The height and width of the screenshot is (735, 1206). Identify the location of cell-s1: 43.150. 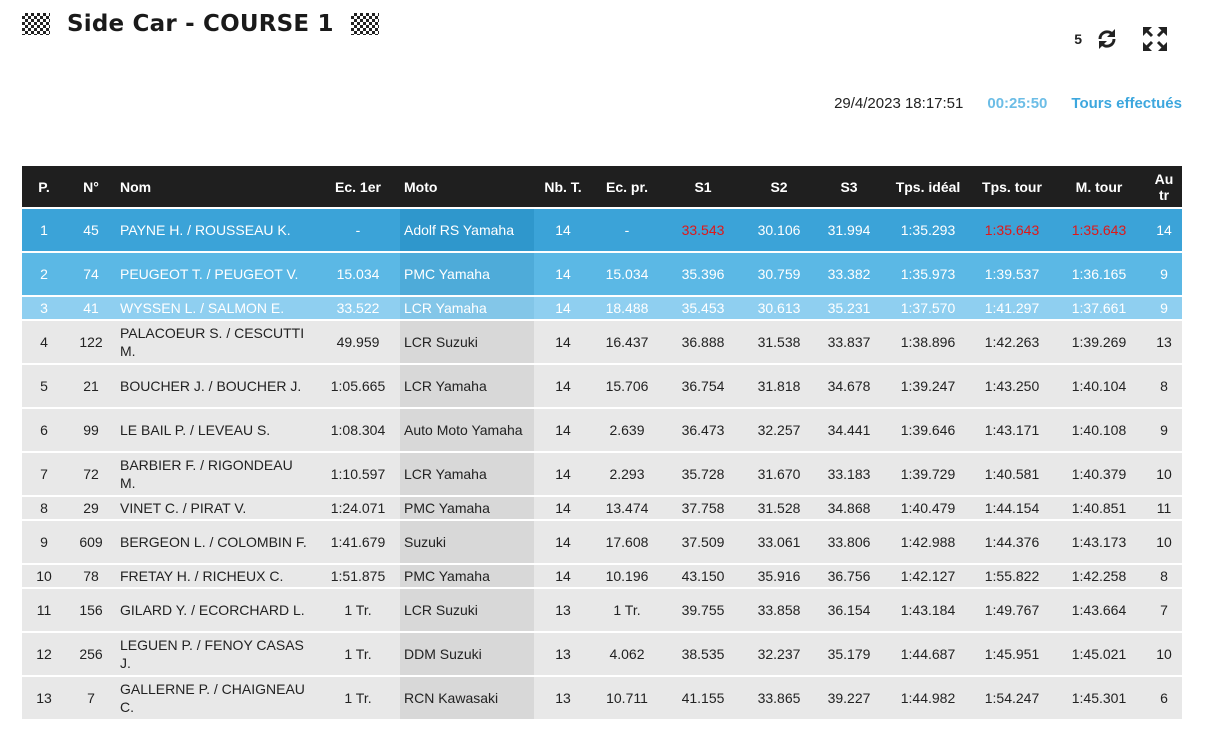
(703, 576).